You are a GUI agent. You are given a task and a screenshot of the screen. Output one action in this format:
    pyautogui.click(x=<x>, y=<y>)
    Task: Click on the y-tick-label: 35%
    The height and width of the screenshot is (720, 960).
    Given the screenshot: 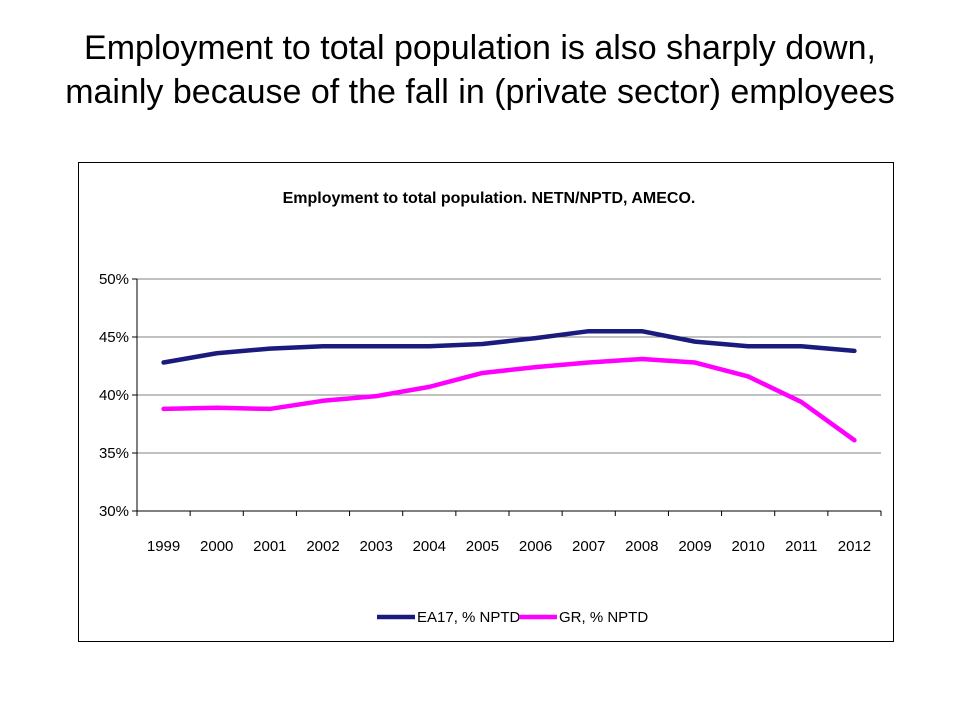 What is the action you would take?
    pyautogui.click(x=114, y=453)
    